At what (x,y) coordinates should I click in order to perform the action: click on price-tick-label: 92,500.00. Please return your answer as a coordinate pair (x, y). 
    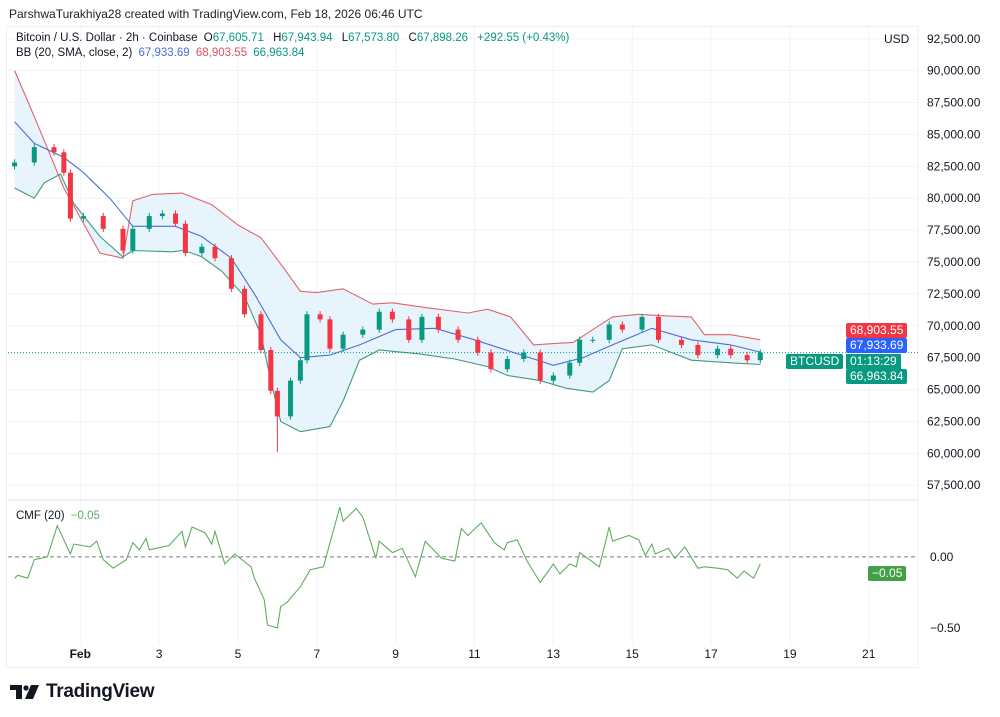
    Looking at the image, I should click on (954, 39).